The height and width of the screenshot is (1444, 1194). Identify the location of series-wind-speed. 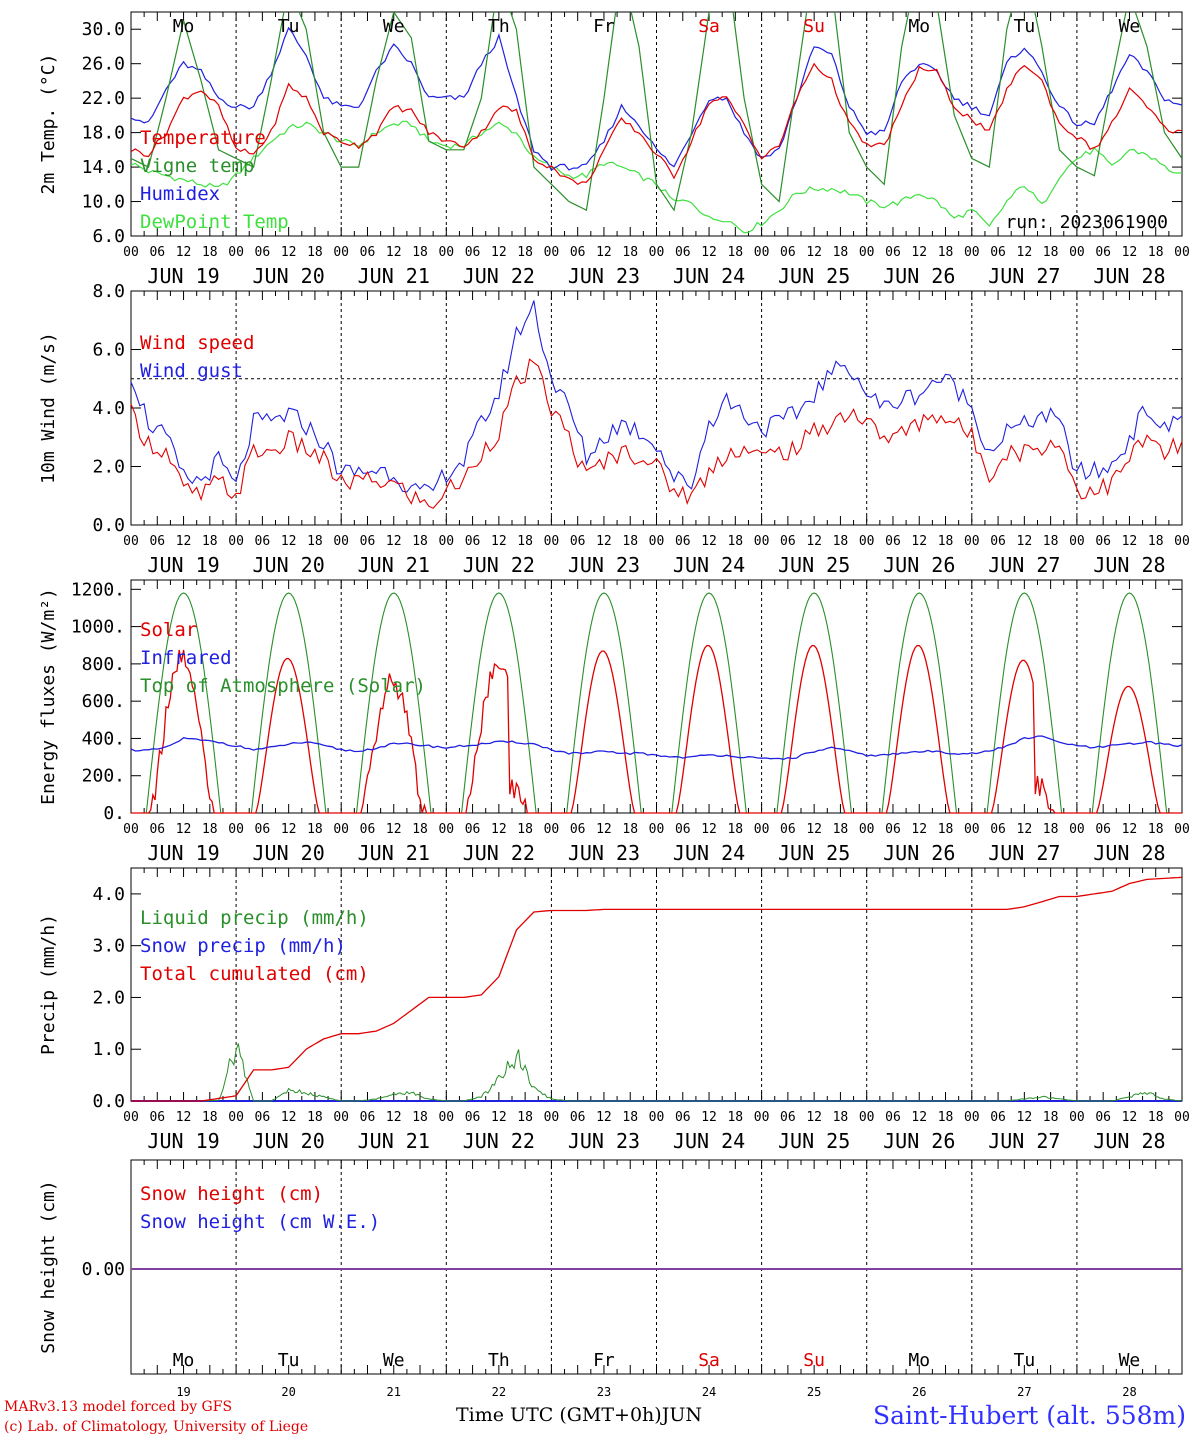
(656, 433).